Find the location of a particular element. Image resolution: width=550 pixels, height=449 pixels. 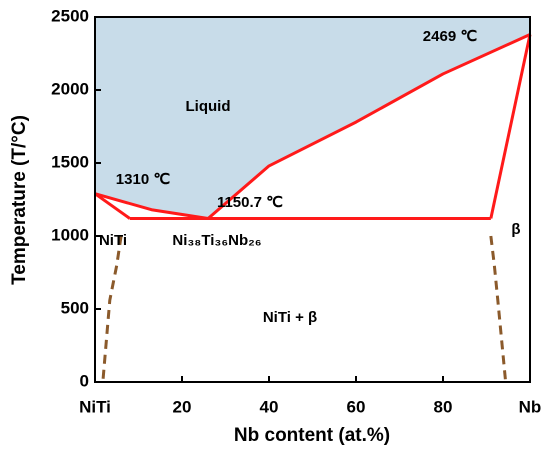

annotation: NiTi + β is located at coordinates (290, 317).